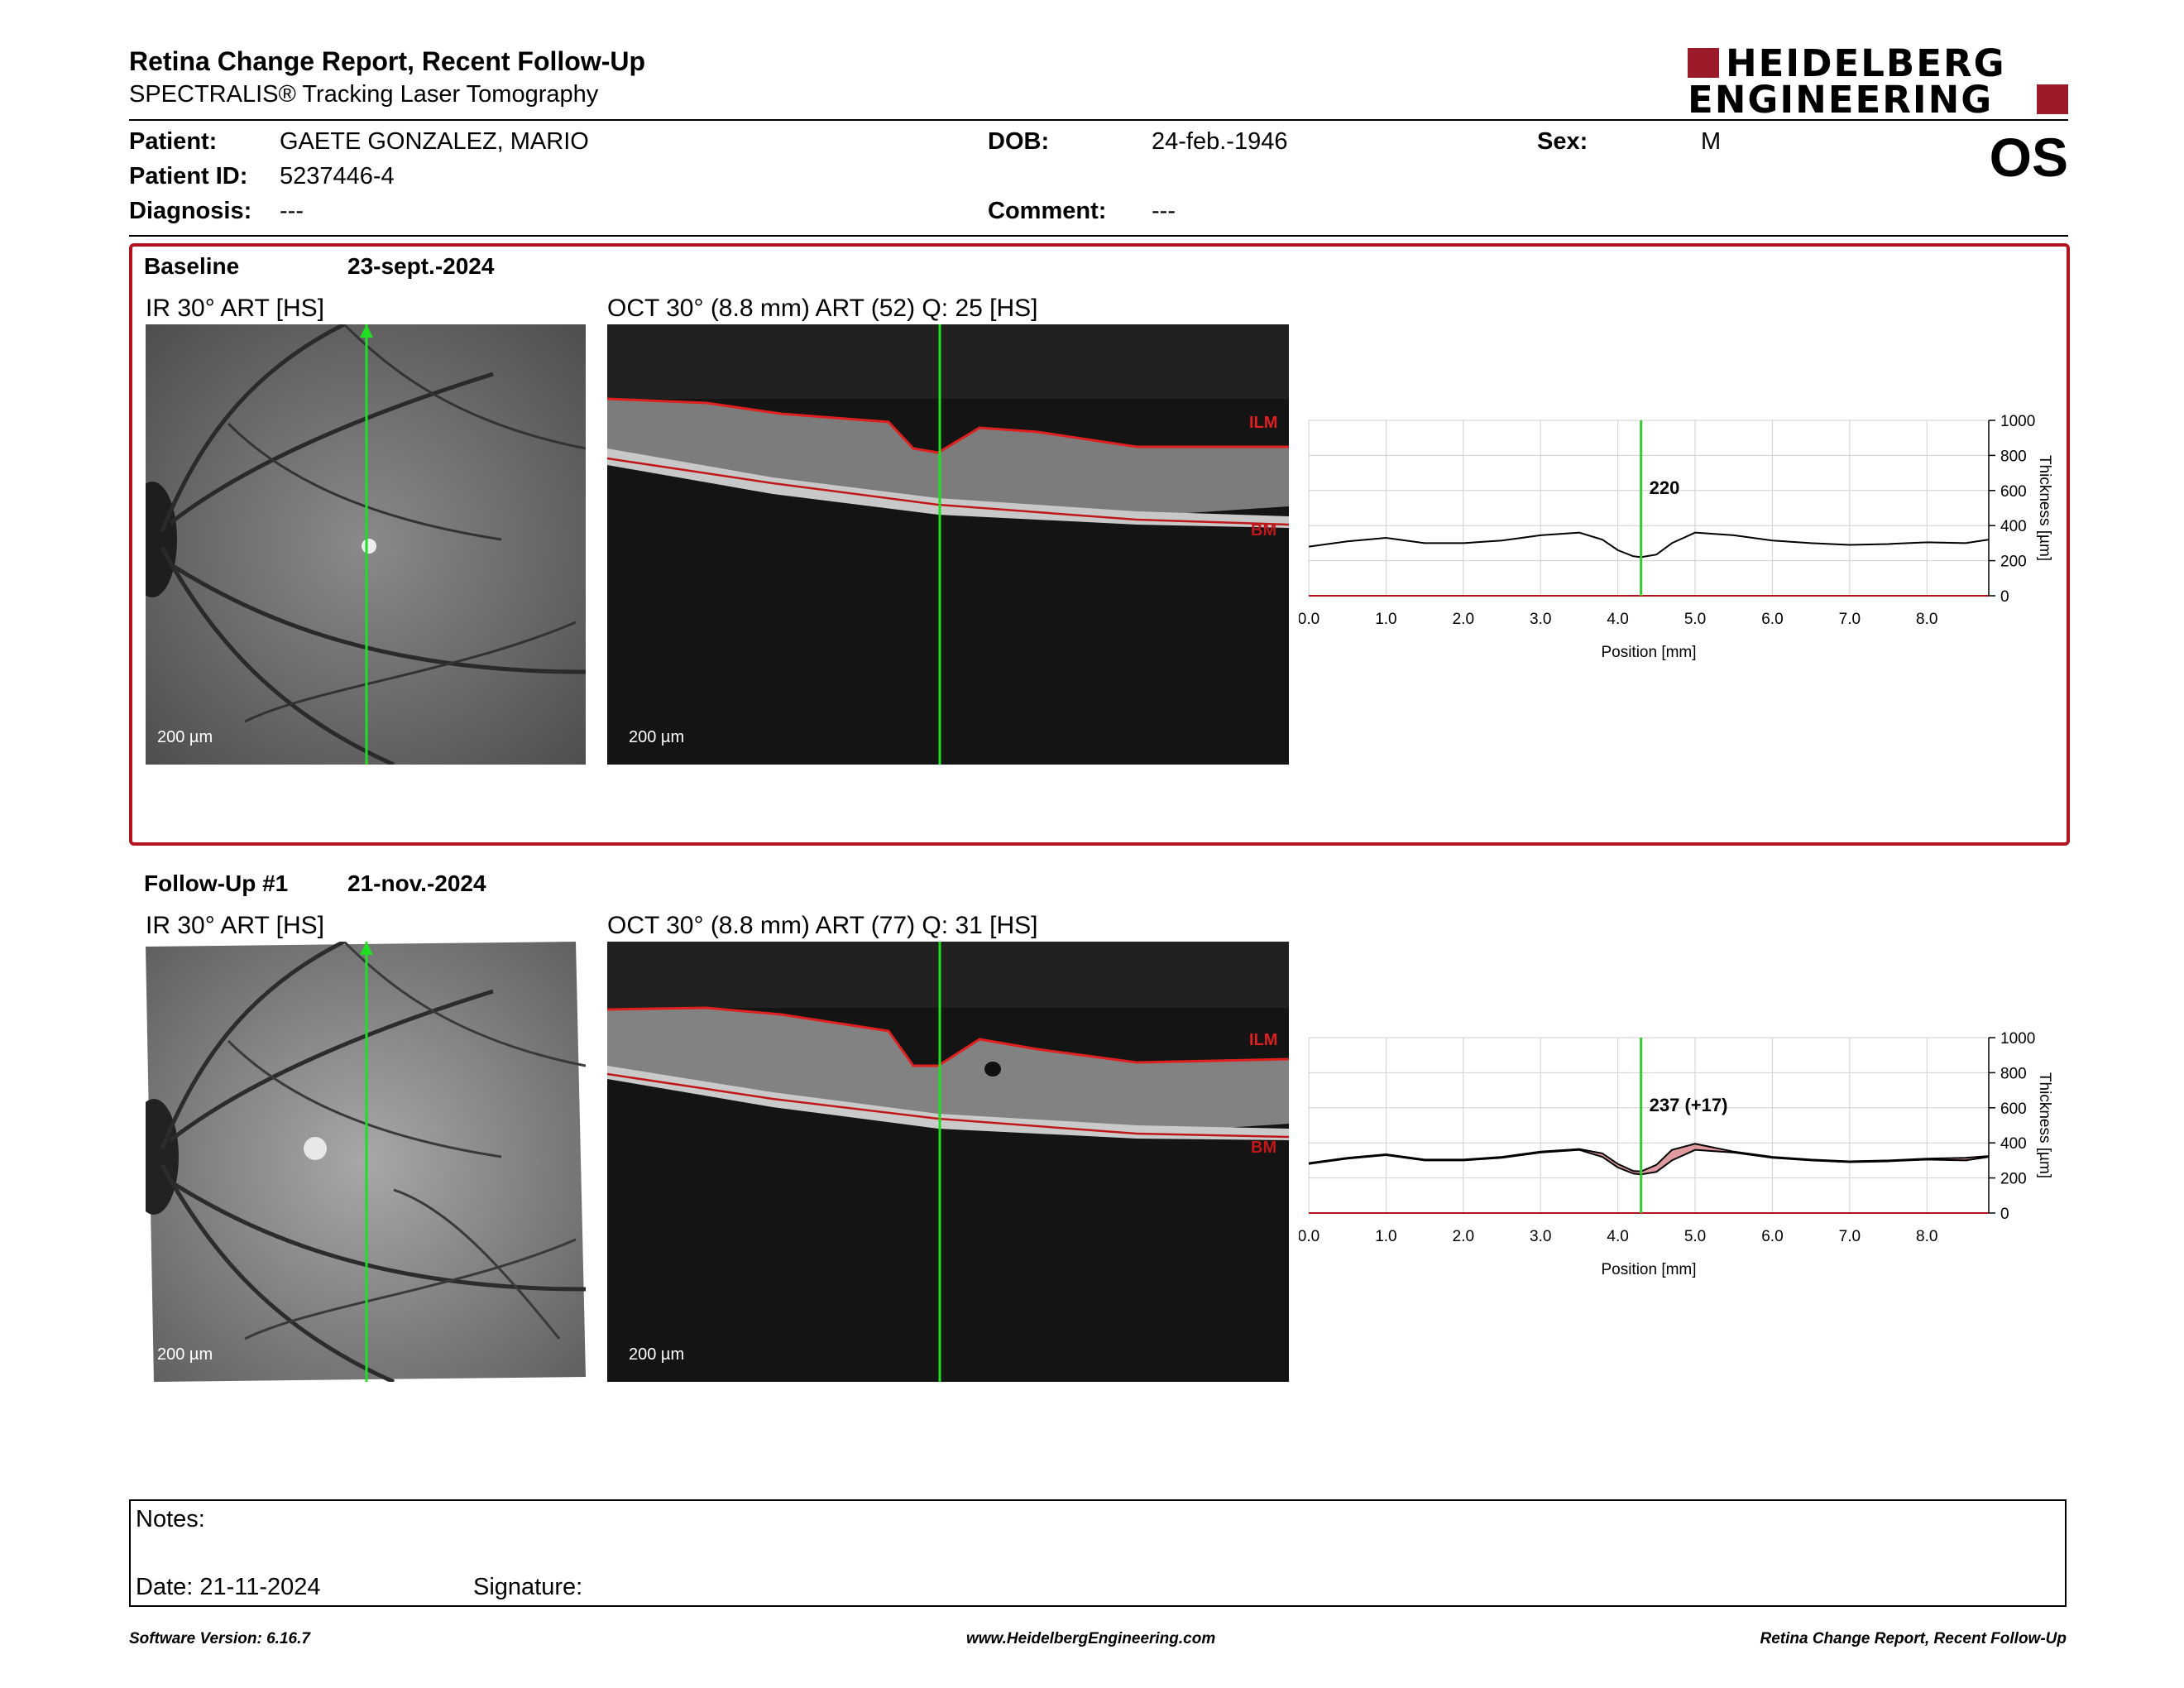 The image size is (2184, 1688). What do you see at coordinates (1047, 211) in the screenshot?
I see `comment-label: Comment:` at bounding box center [1047, 211].